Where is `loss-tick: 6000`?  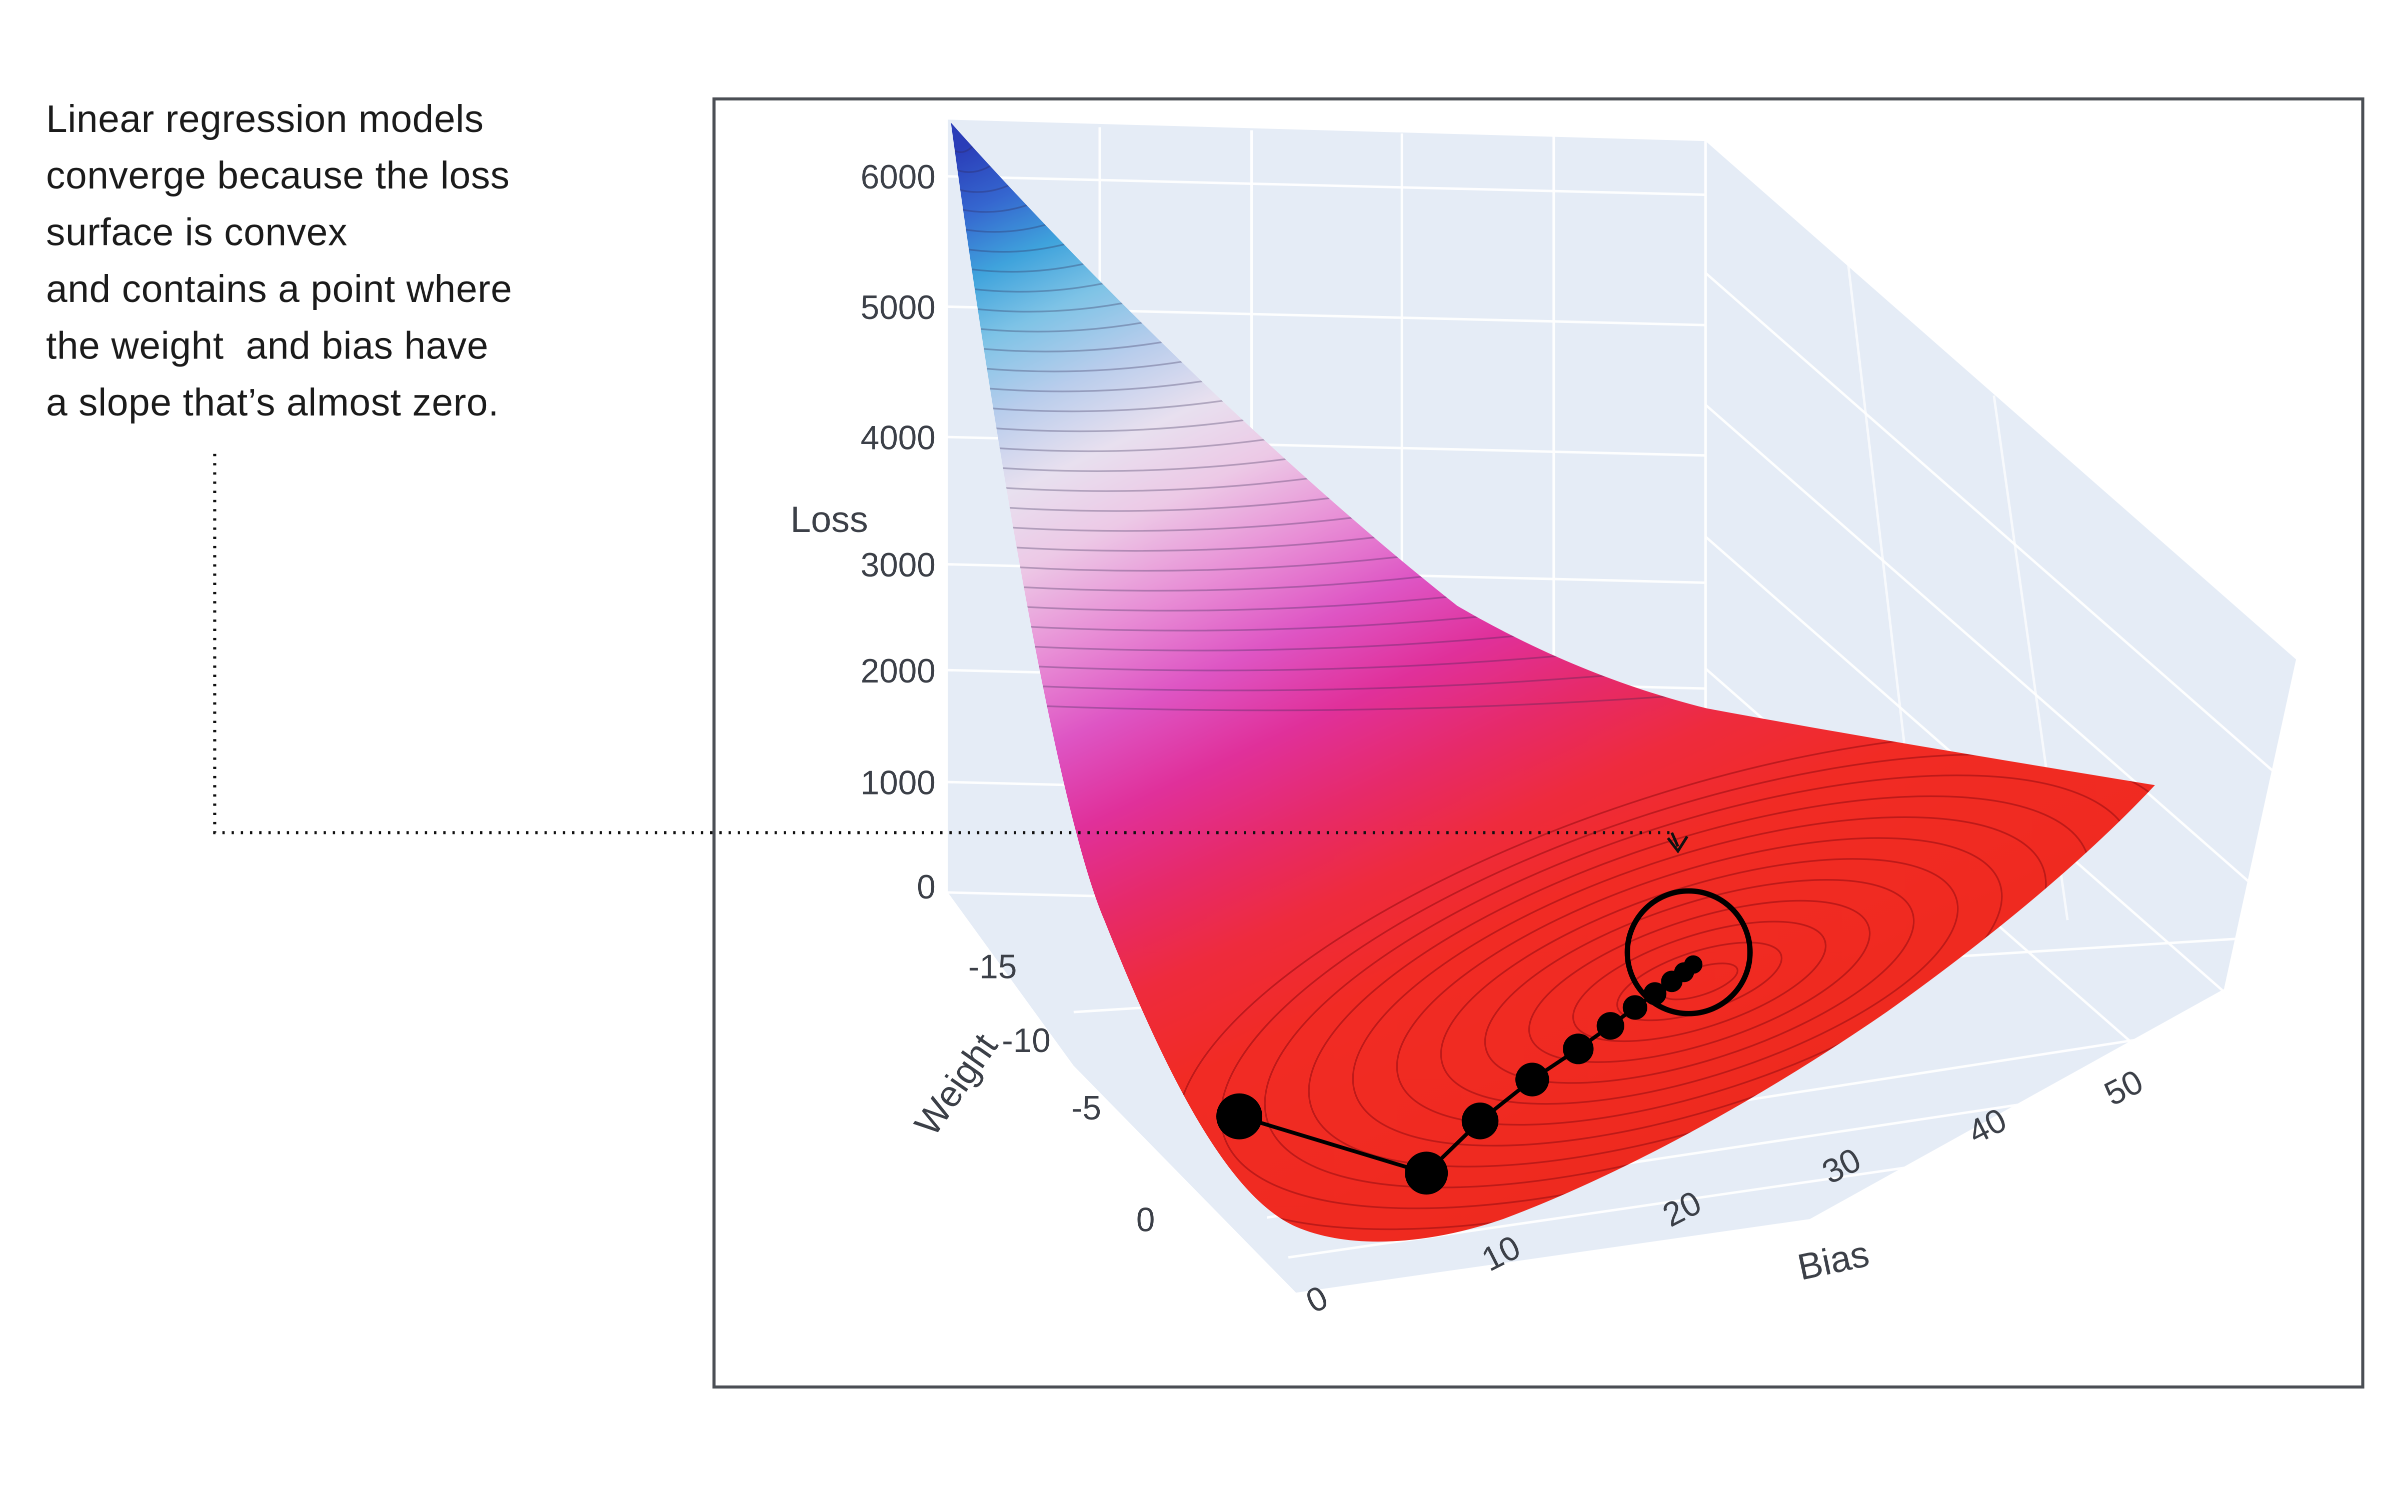
loss-tick: 6000 is located at coordinates (898, 177).